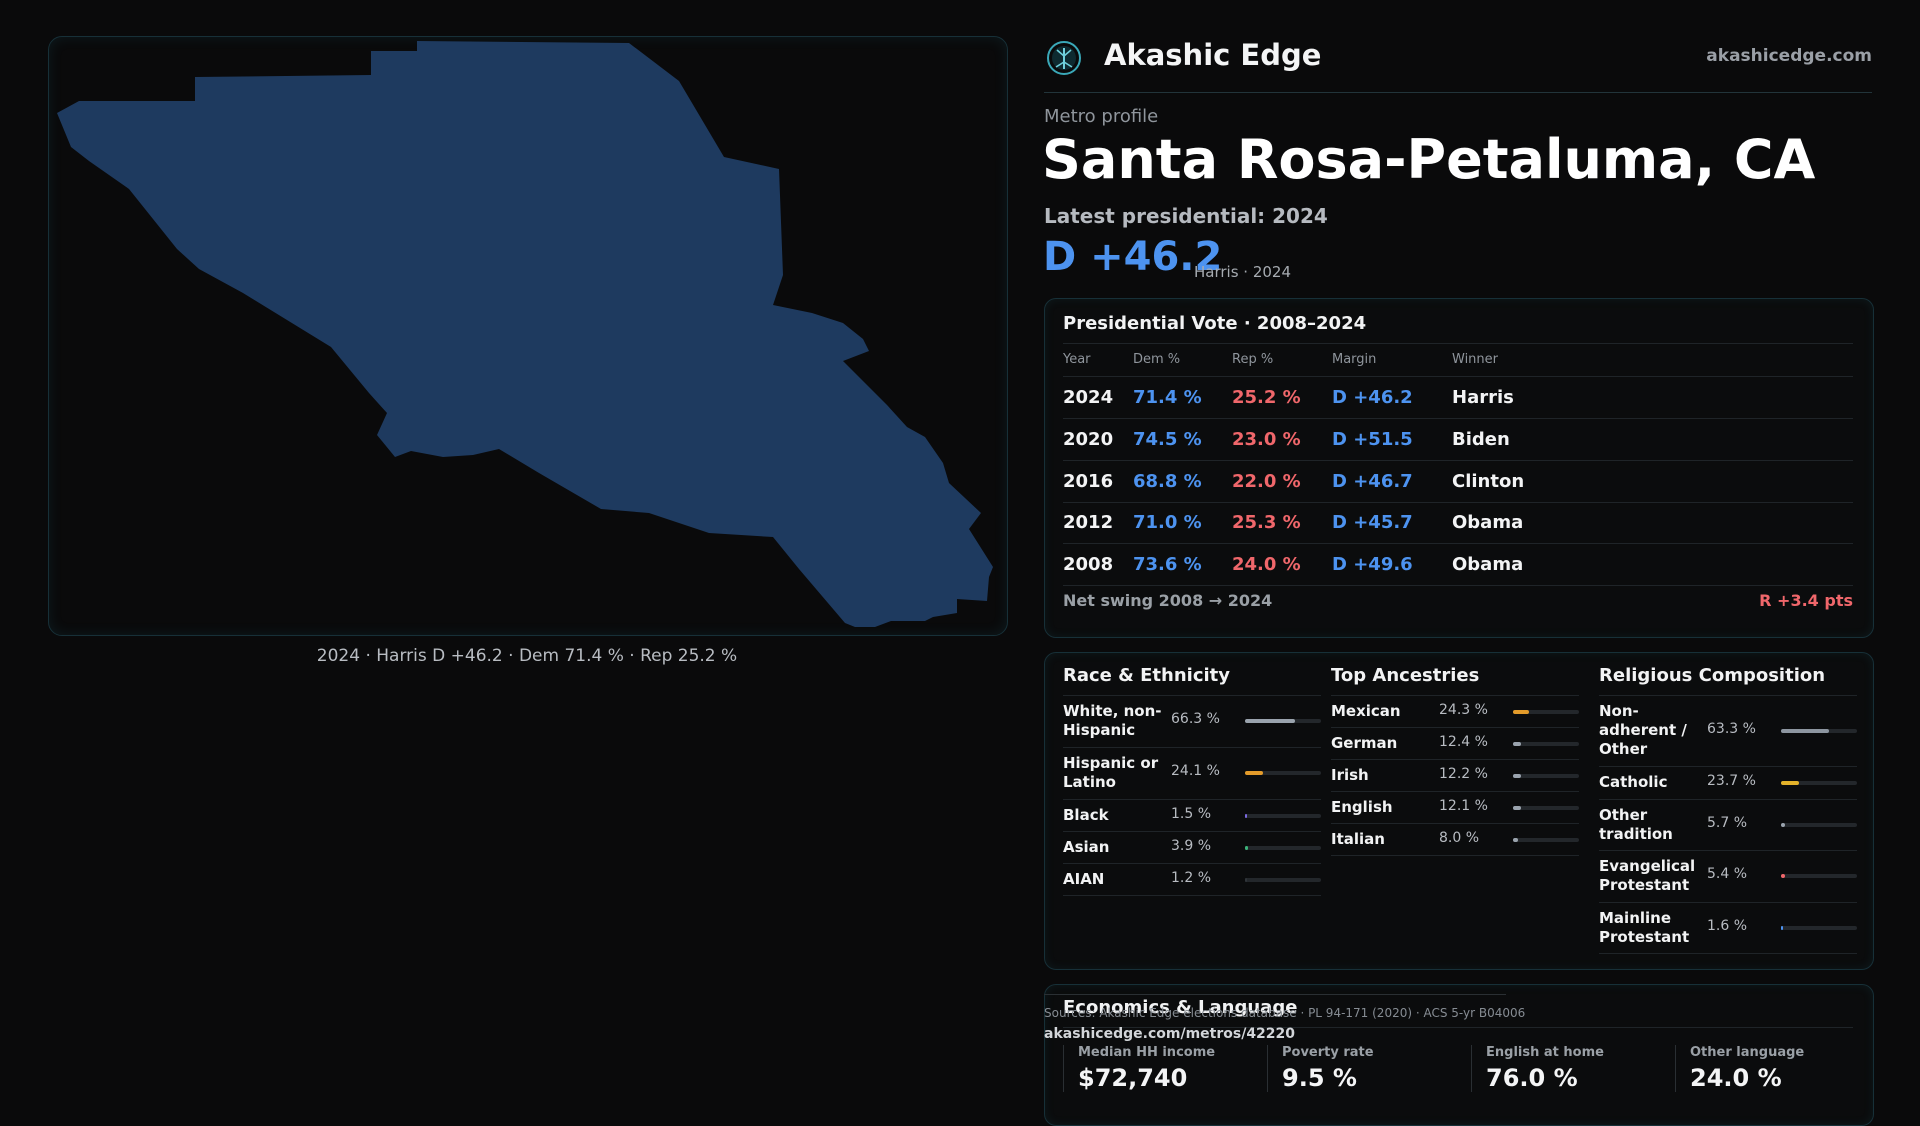 The height and width of the screenshot is (1126, 1920). I want to click on race-row: Hispanic or Latino 24.1 %, so click(1192, 774).